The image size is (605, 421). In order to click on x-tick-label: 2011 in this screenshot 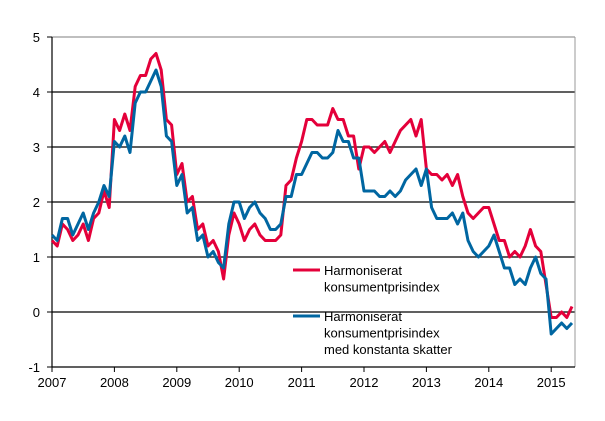, I will do `click(302, 382)`.